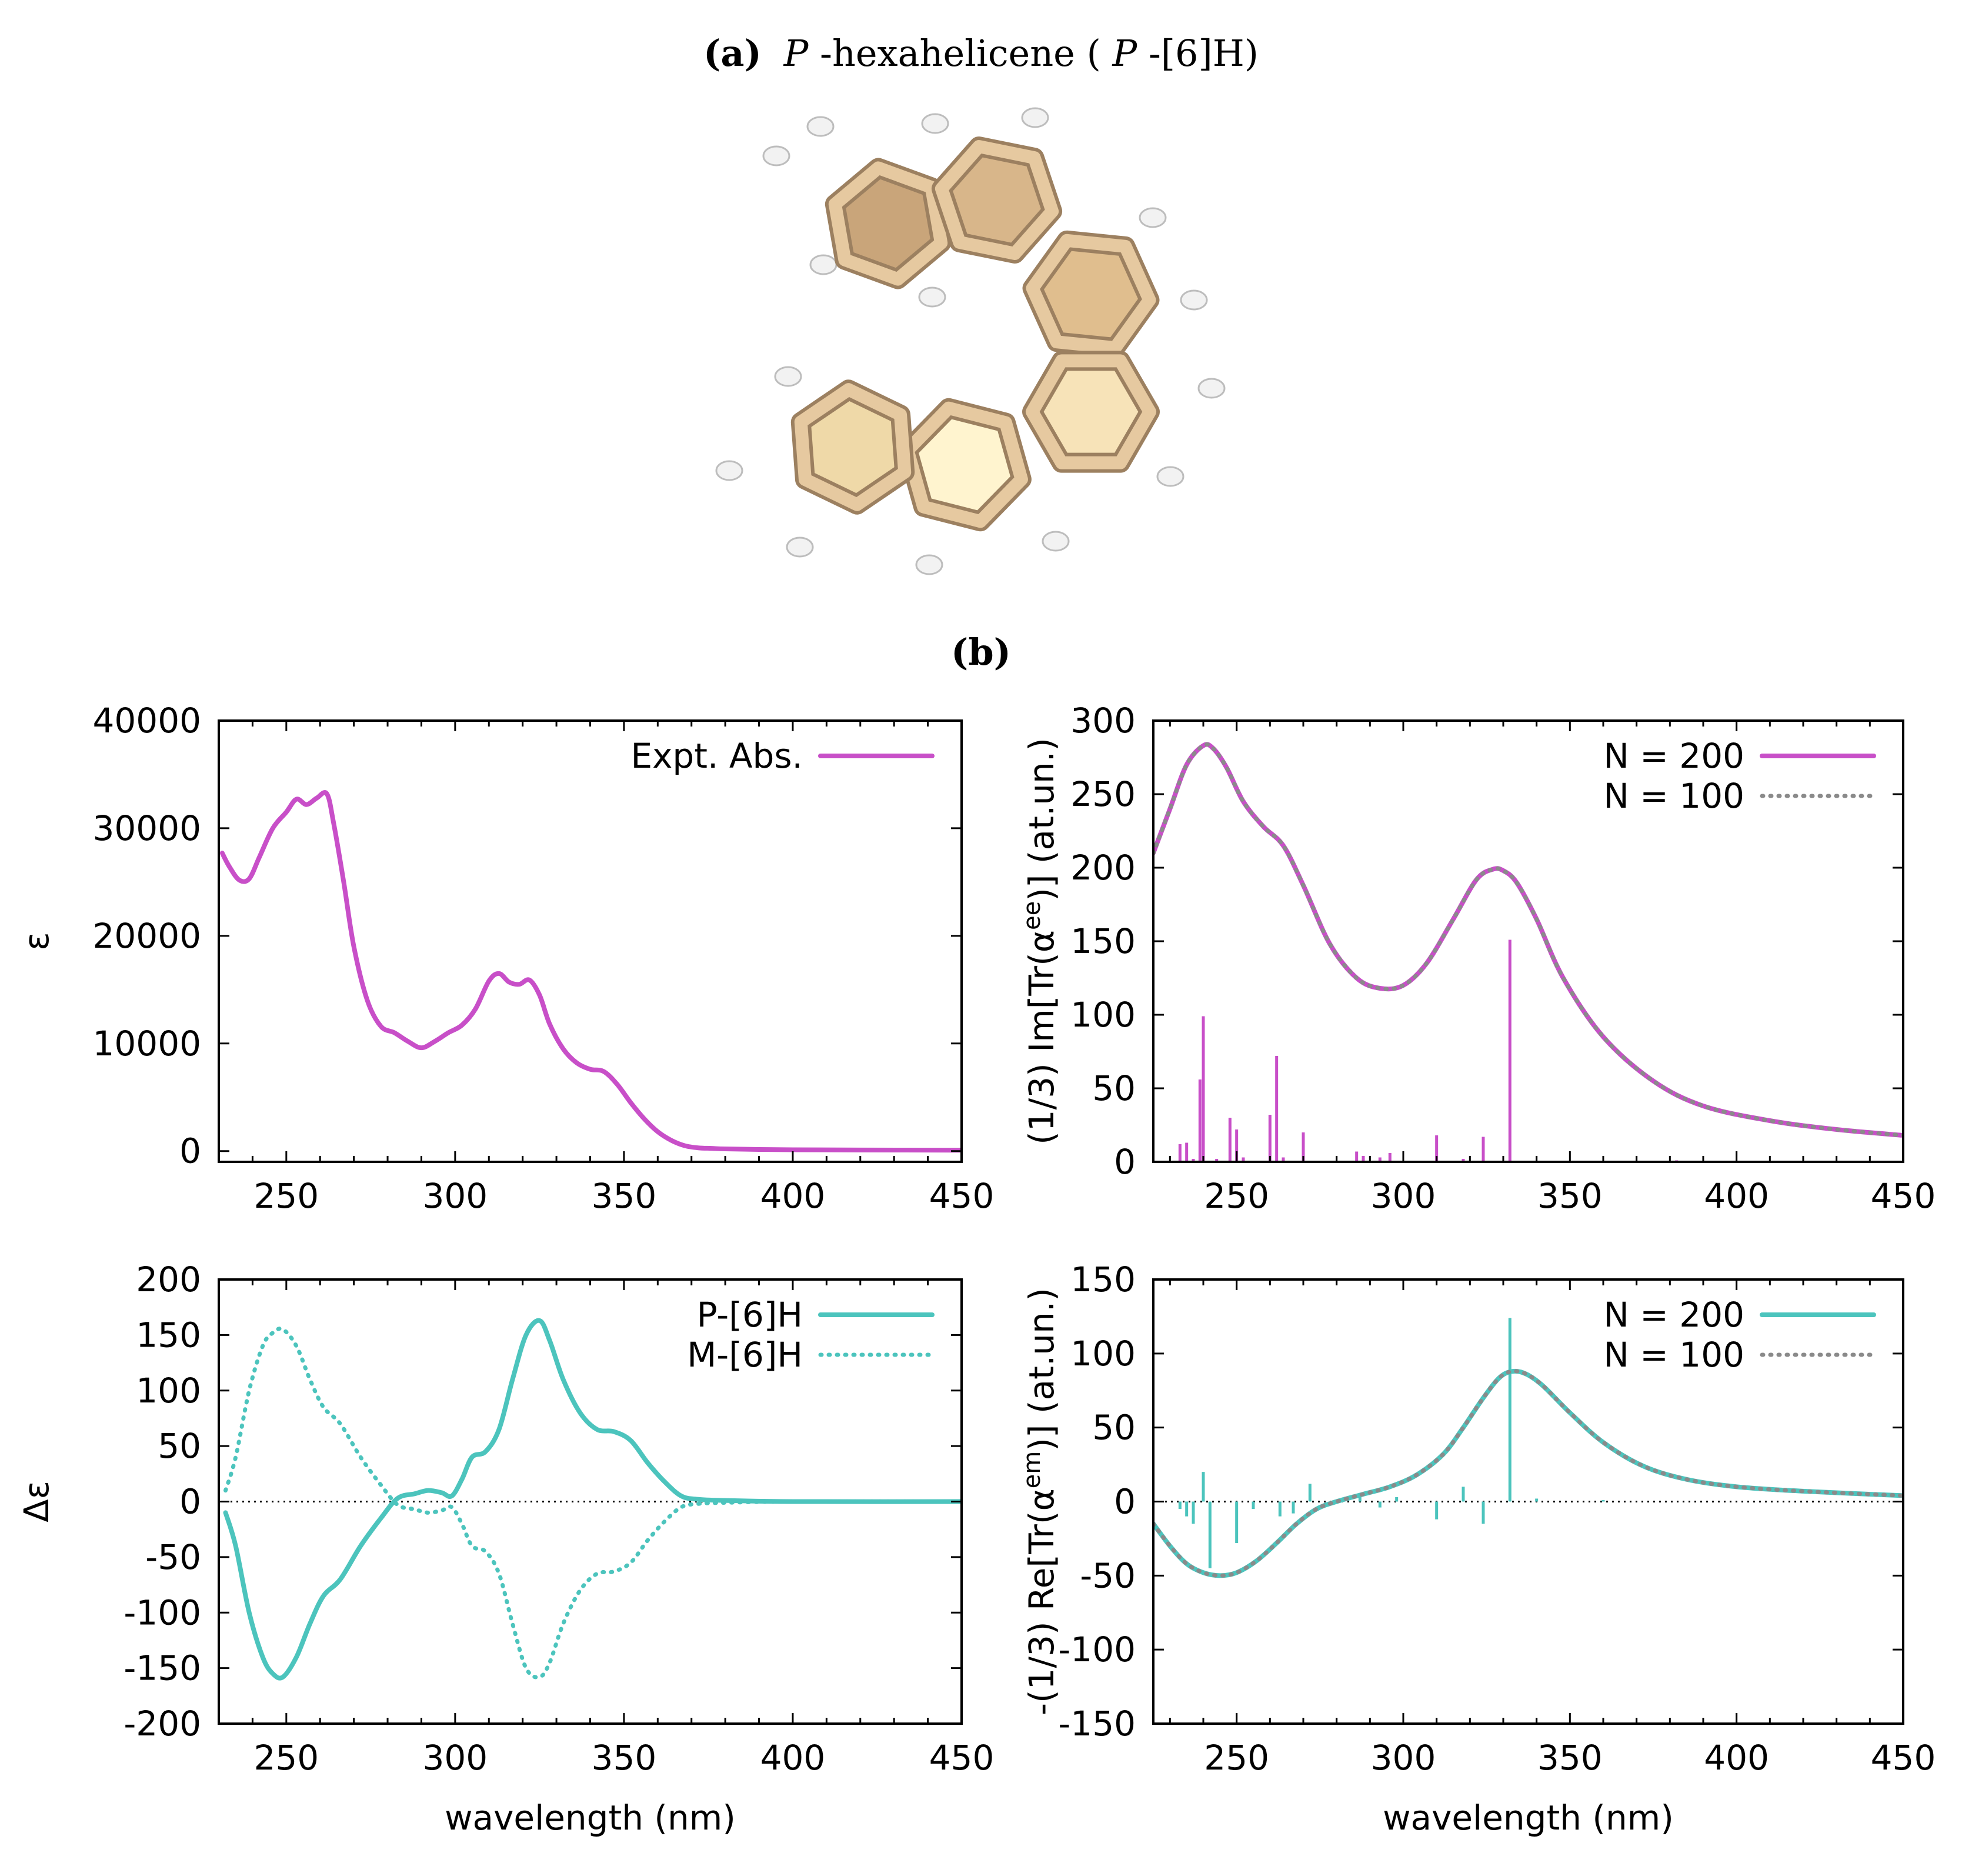 This screenshot has height=1876, width=1962. Describe the element at coordinates (1103, 721) in the screenshot. I see `y-tick-label: 300` at that location.